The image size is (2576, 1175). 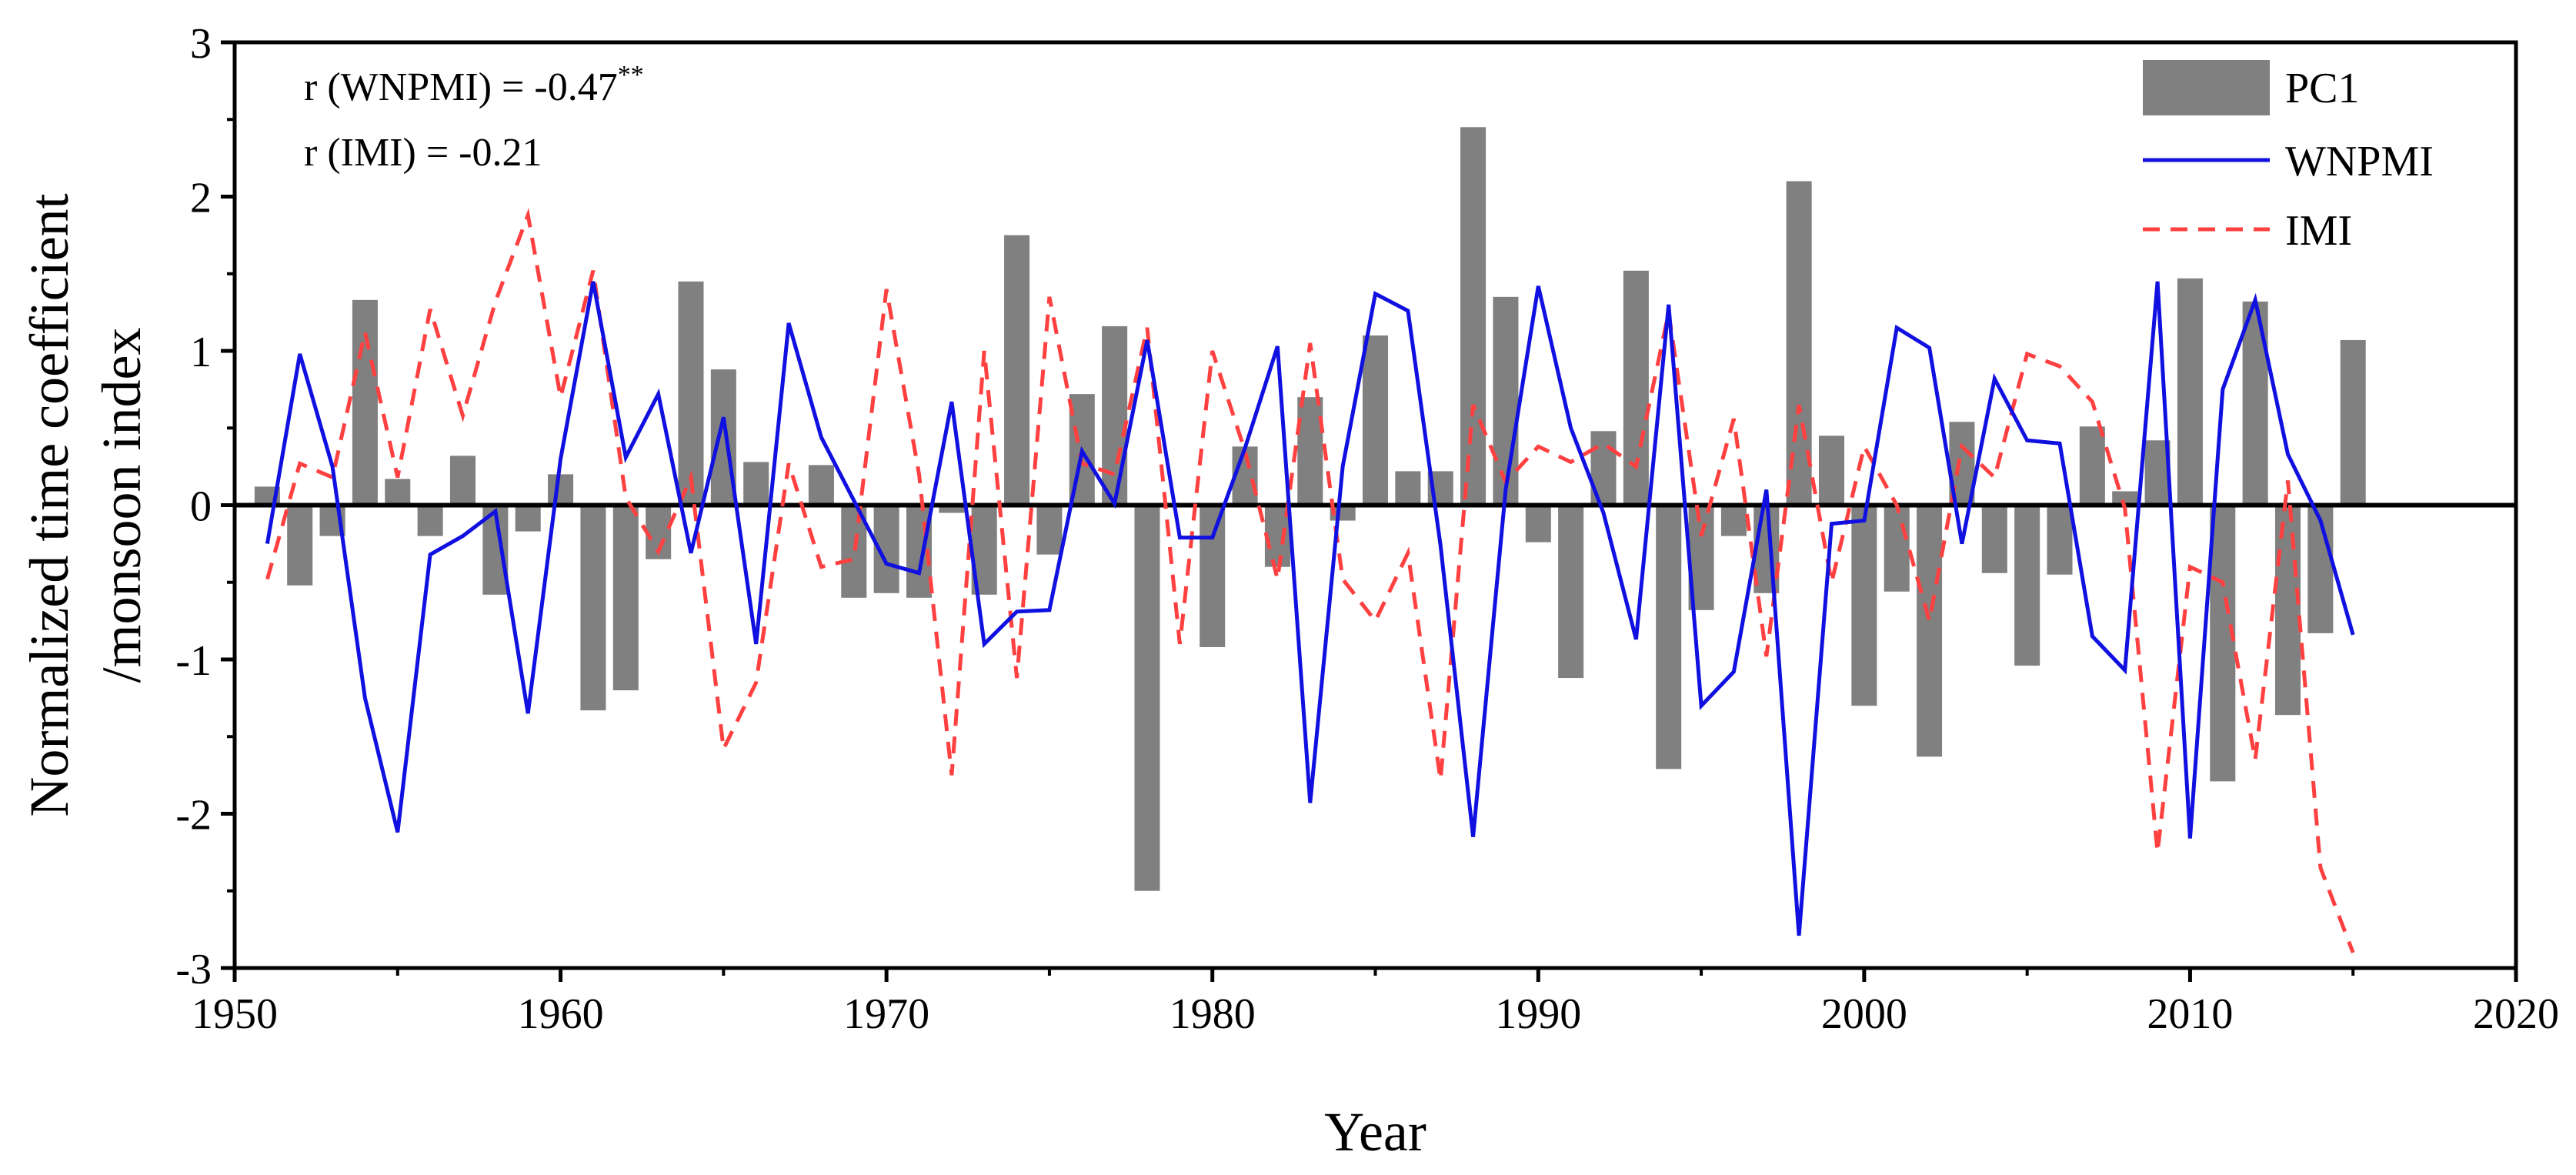 I want to click on pc1-bar-2007, so click(x=2092, y=466).